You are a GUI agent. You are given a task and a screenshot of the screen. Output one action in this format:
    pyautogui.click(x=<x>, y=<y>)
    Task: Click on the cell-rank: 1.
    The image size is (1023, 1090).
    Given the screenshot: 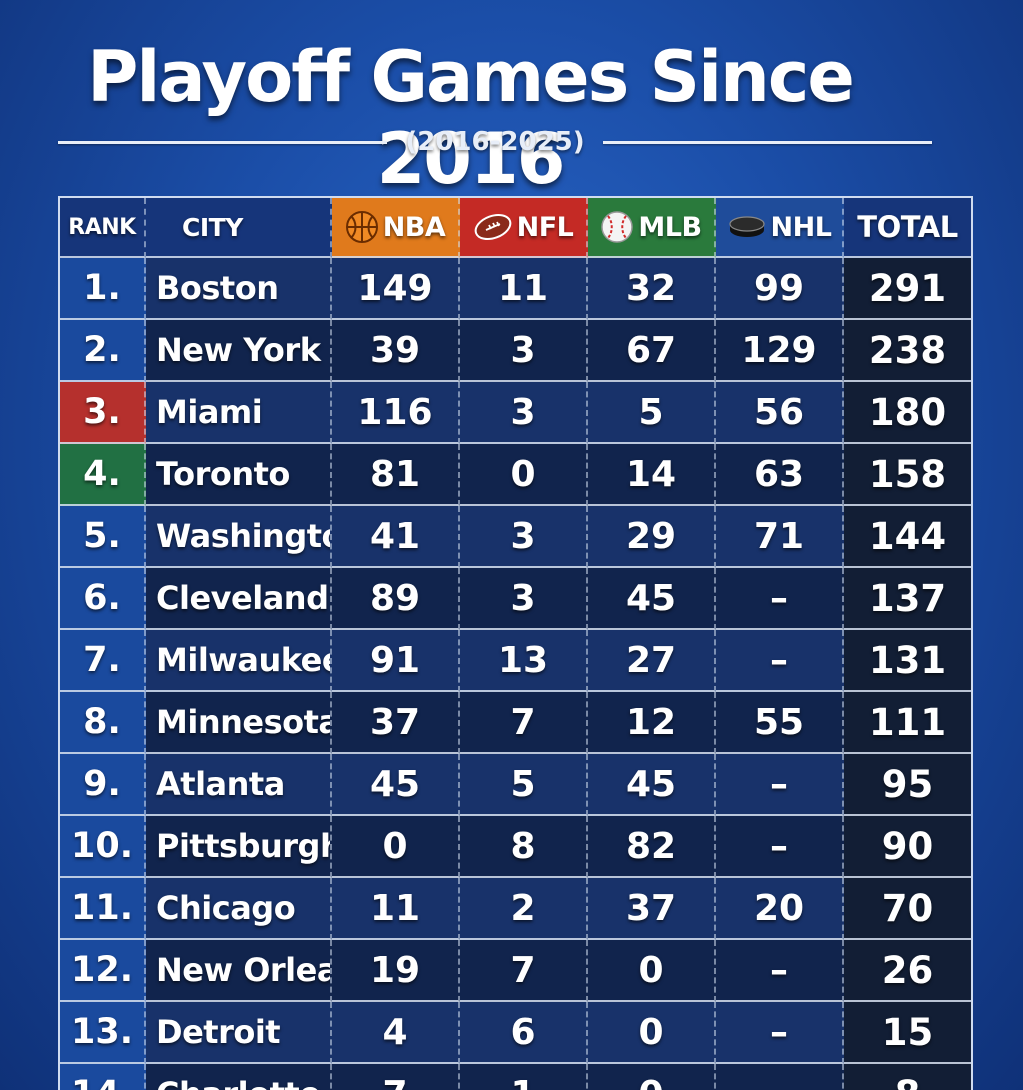 What is the action you would take?
    pyautogui.click(x=103, y=289)
    